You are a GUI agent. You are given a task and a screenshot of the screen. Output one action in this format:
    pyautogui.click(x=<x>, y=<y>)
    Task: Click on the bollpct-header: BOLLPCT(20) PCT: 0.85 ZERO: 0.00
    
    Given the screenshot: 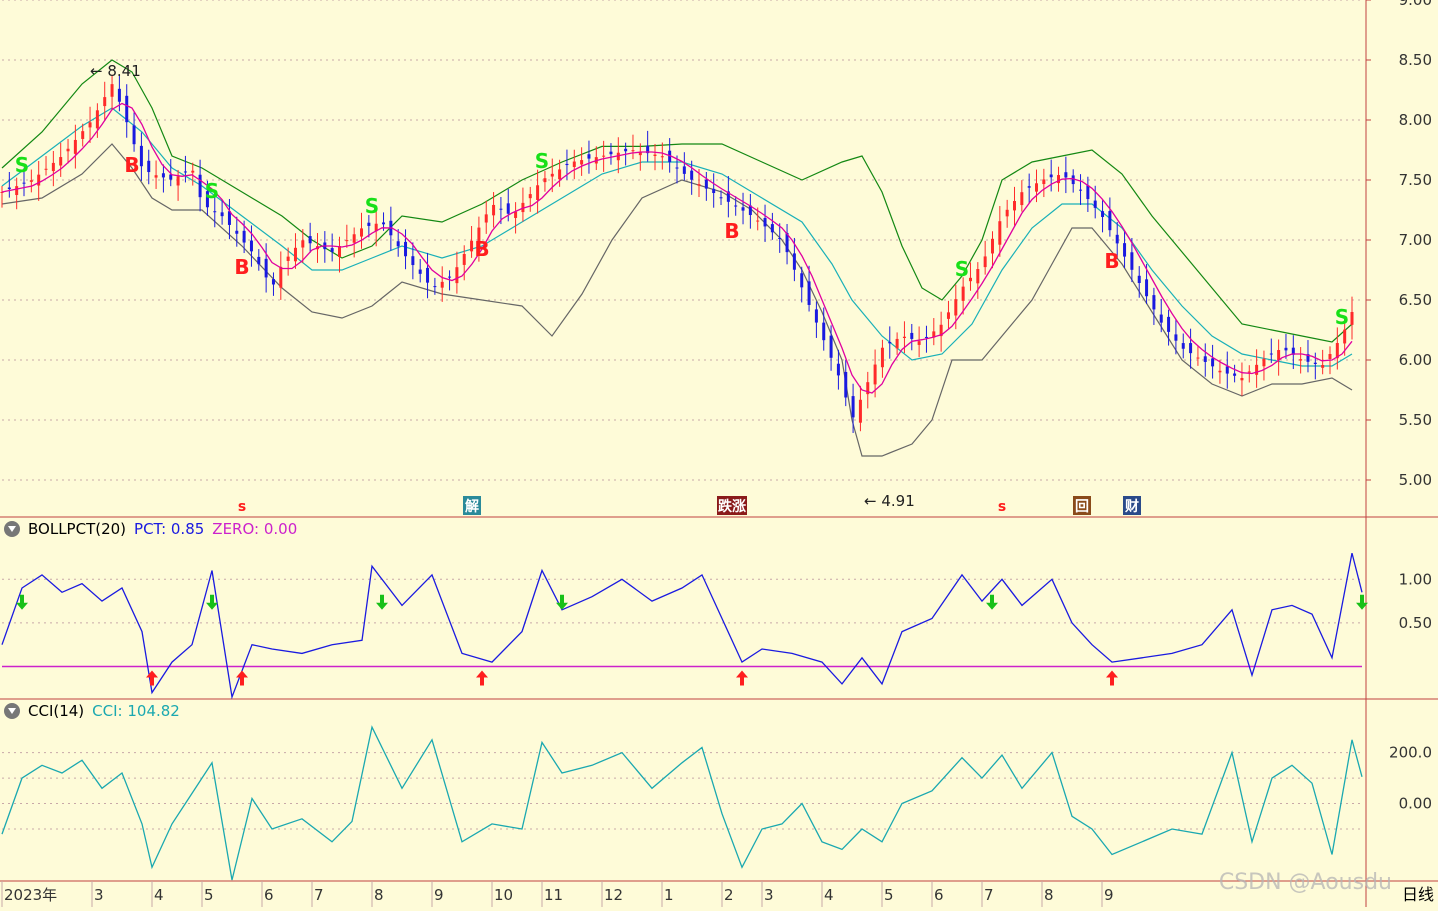 What is the action you would take?
    pyautogui.click(x=150, y=529)
    